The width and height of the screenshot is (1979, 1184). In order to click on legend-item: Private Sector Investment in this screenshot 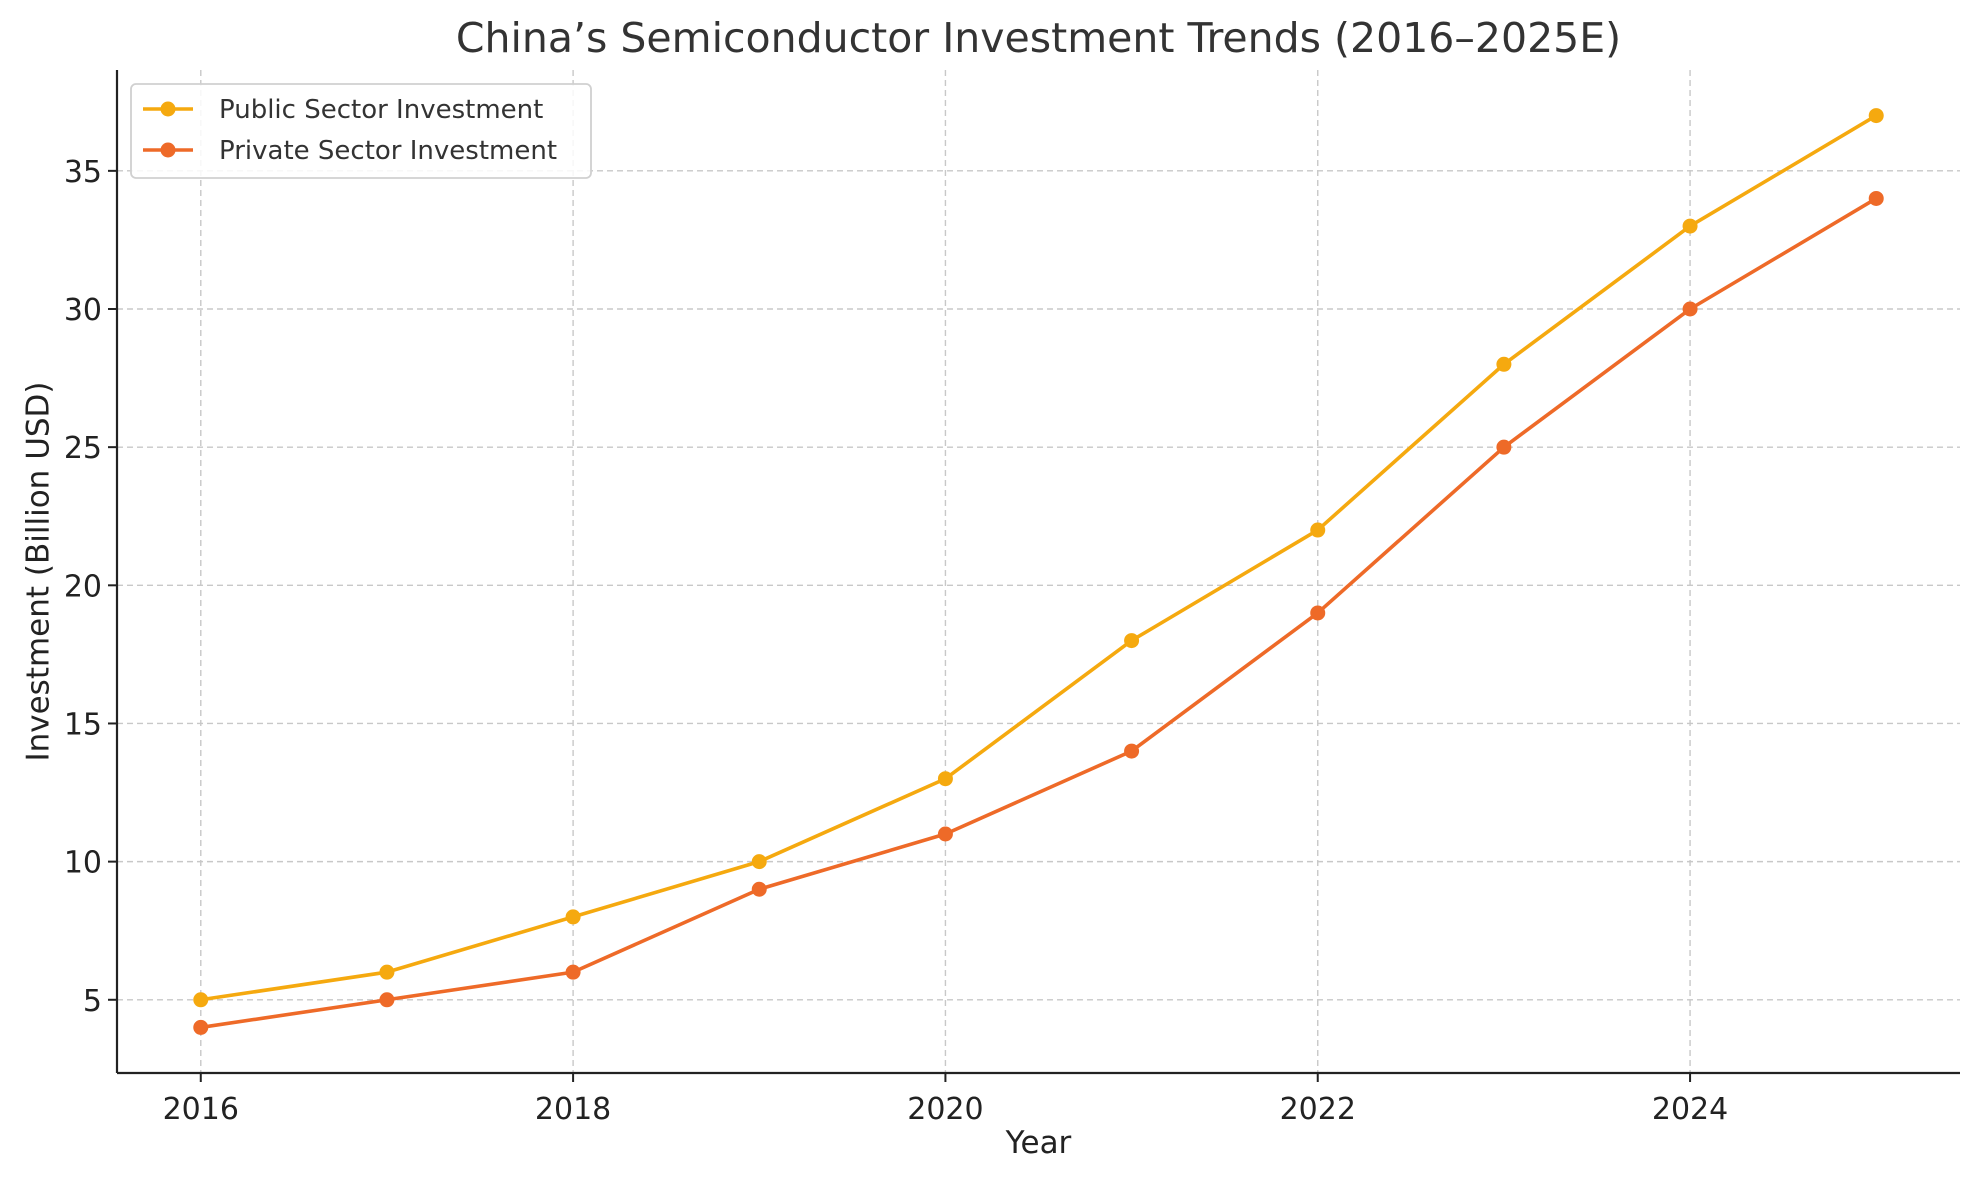, I will do `click(350, 151)`.